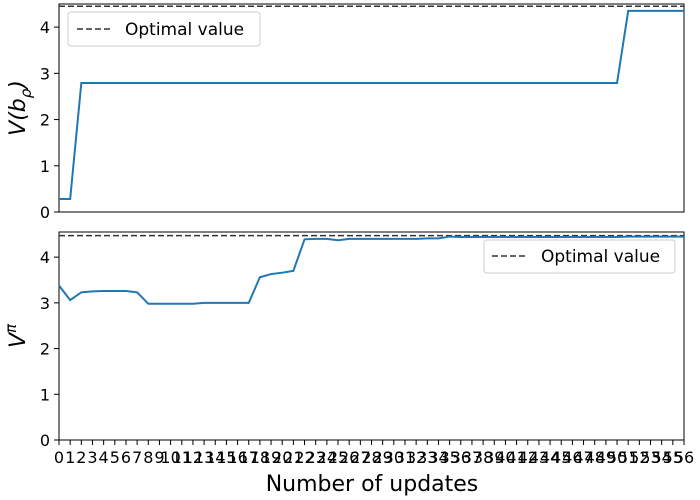 Image resolution: width=700 pixels, height=500 pixels. I want to click on top-legend-label: Optimal value, so click(184, 30).